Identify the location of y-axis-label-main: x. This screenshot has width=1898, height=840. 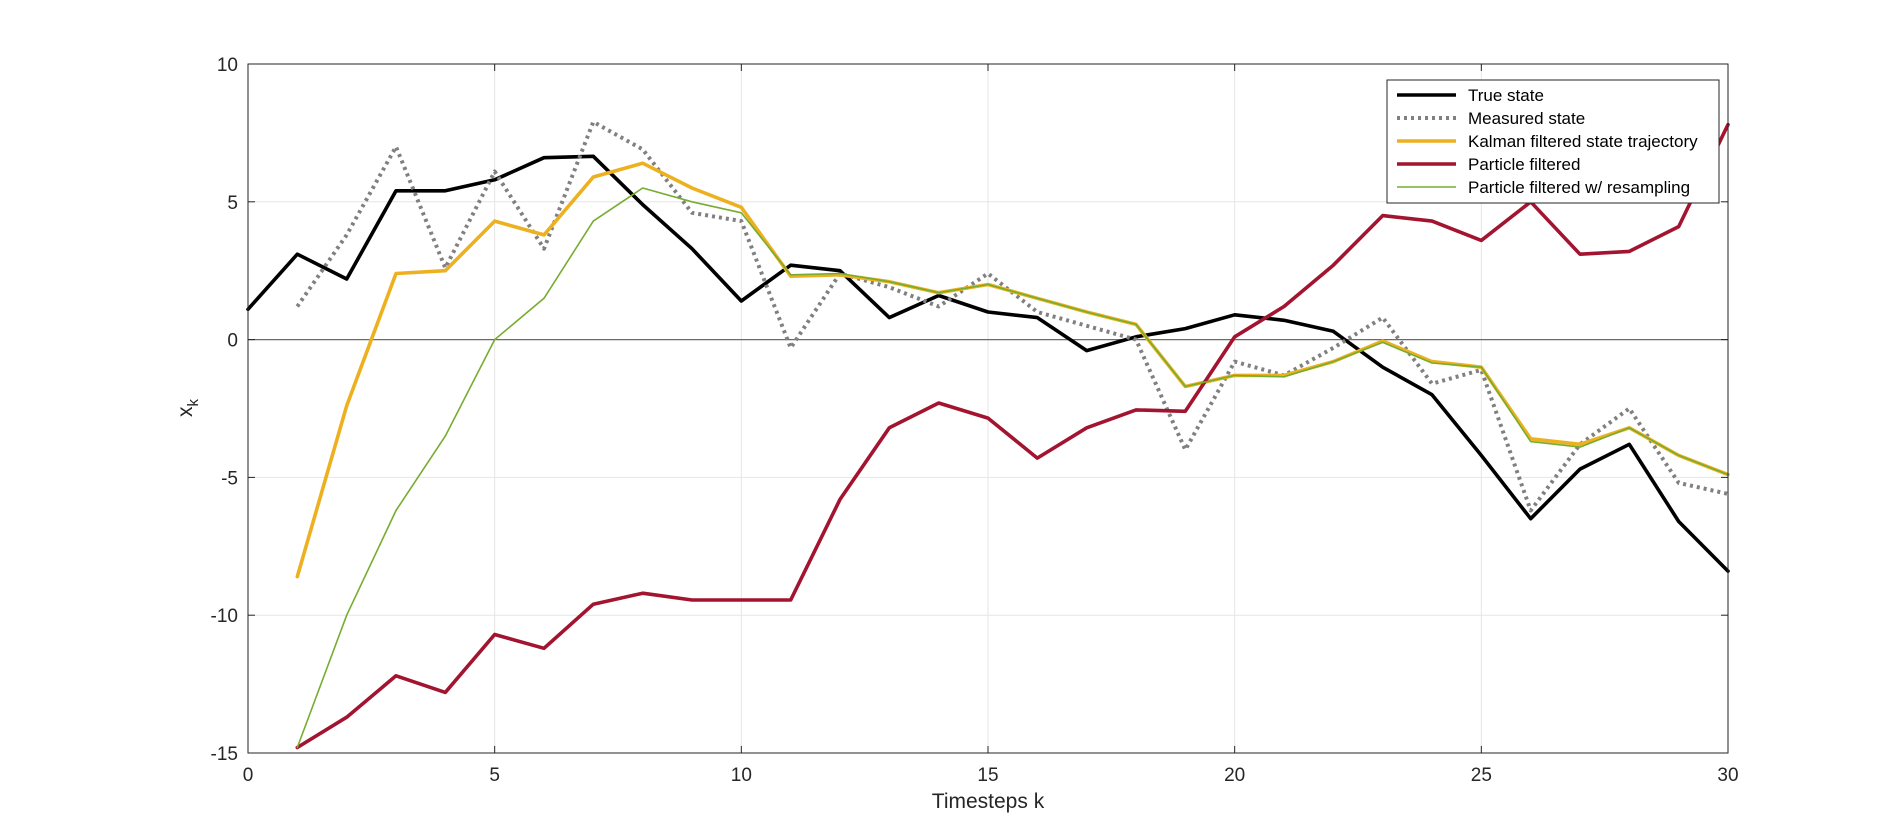
(185, 411).